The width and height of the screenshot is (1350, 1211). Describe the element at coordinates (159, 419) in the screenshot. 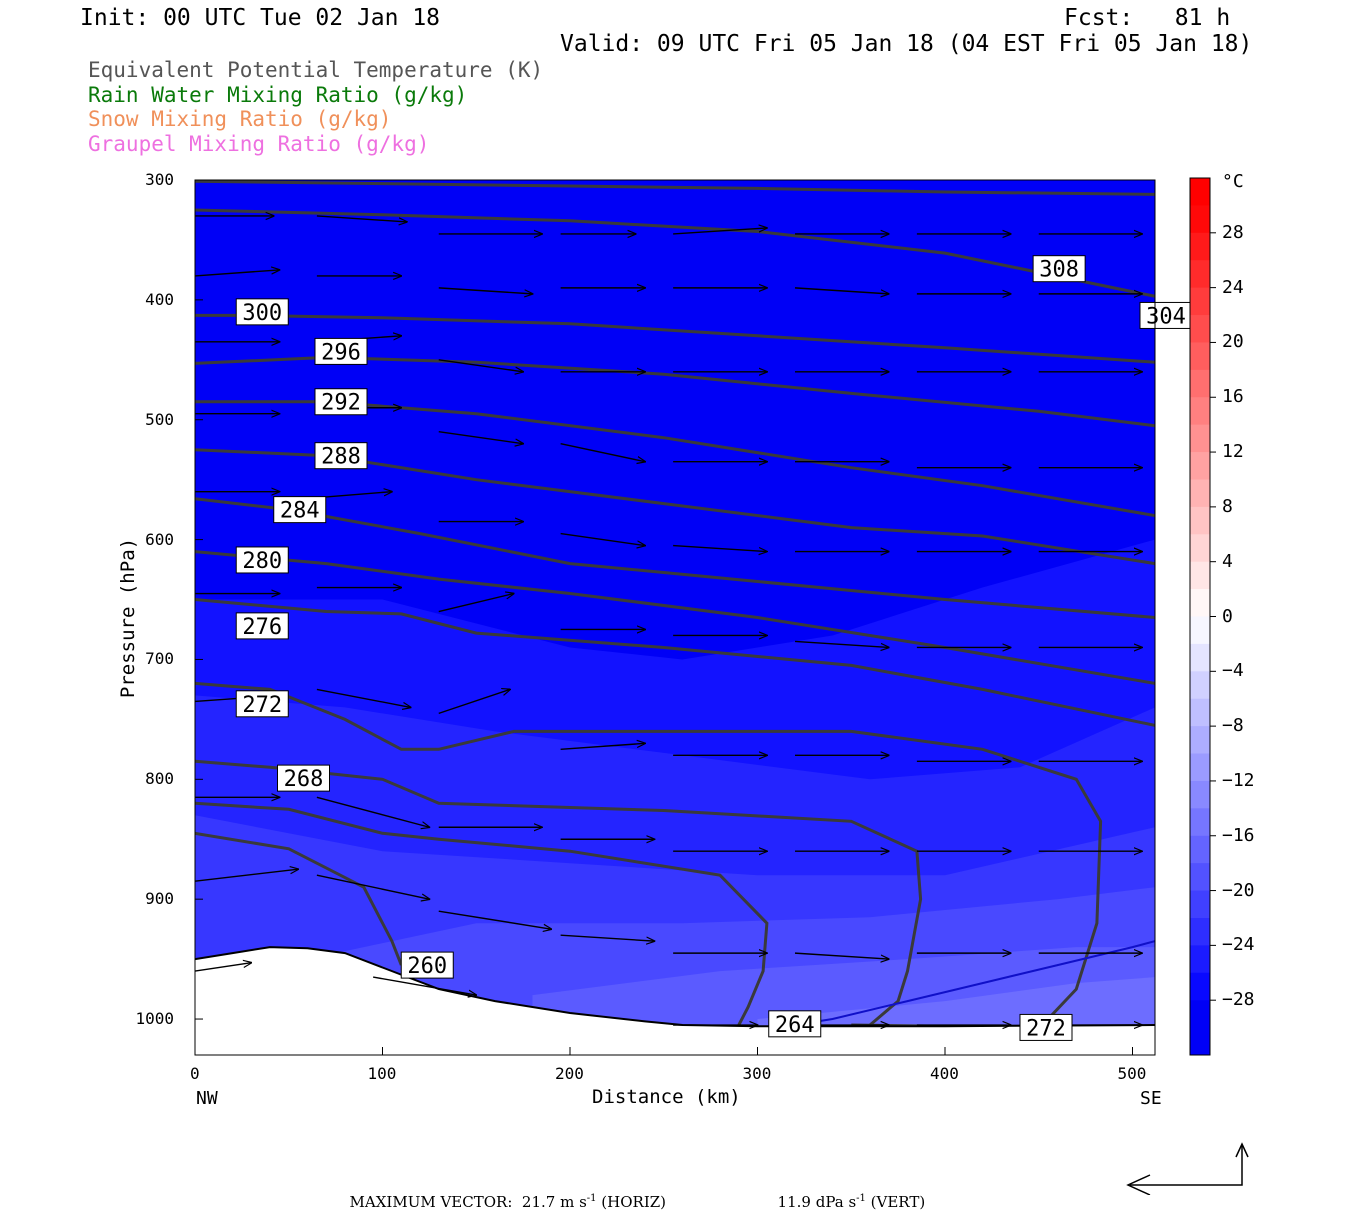

I see `y-tick-label: 500` at that location.